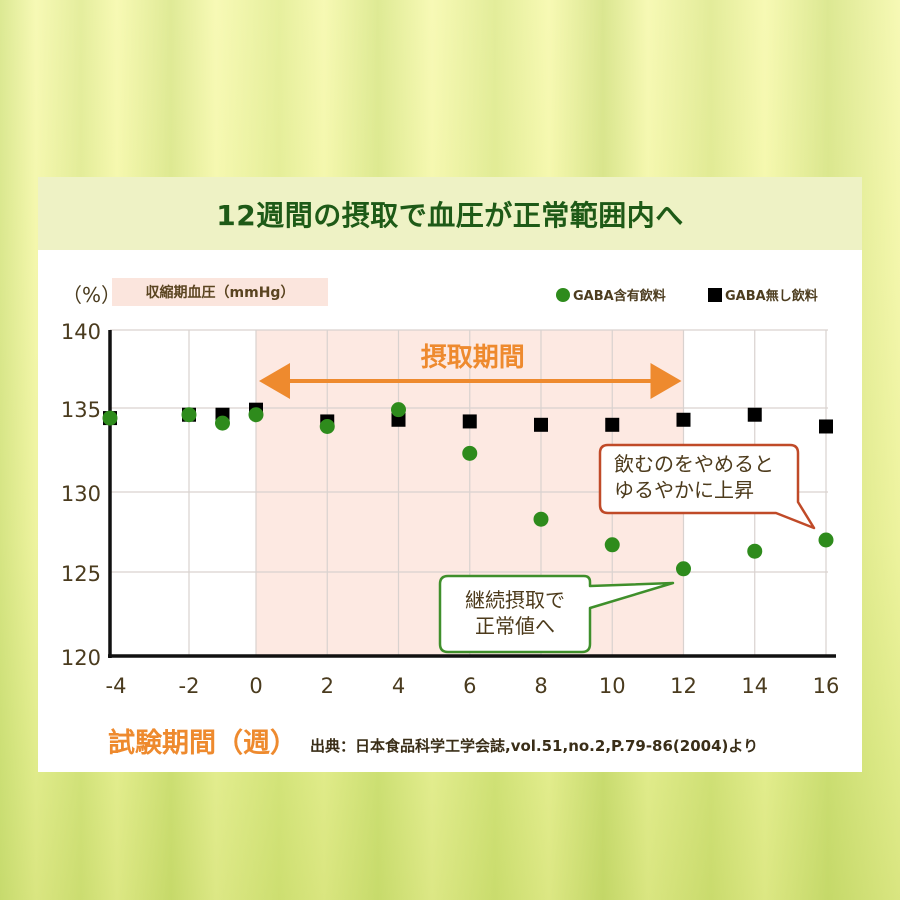 This screenshot has height=900, width=900. I want to click on page-title: 12週間の摂取で血圧が正常範囲内へ, so click(450, 215).